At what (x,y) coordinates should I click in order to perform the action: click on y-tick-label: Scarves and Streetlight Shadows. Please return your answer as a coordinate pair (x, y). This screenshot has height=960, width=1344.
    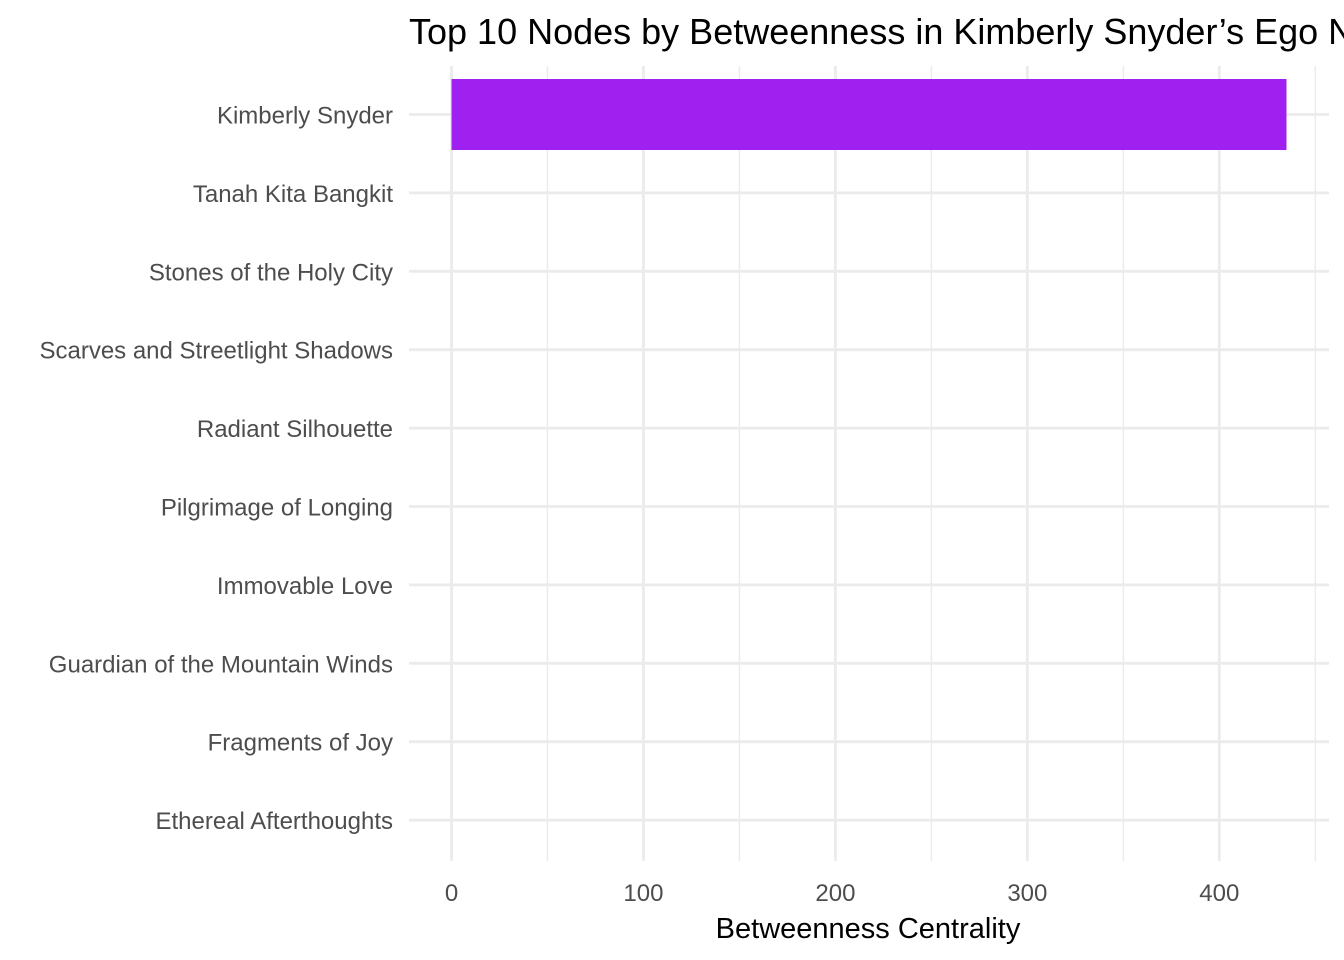
    Looking at the image, I should click on (216, 351).